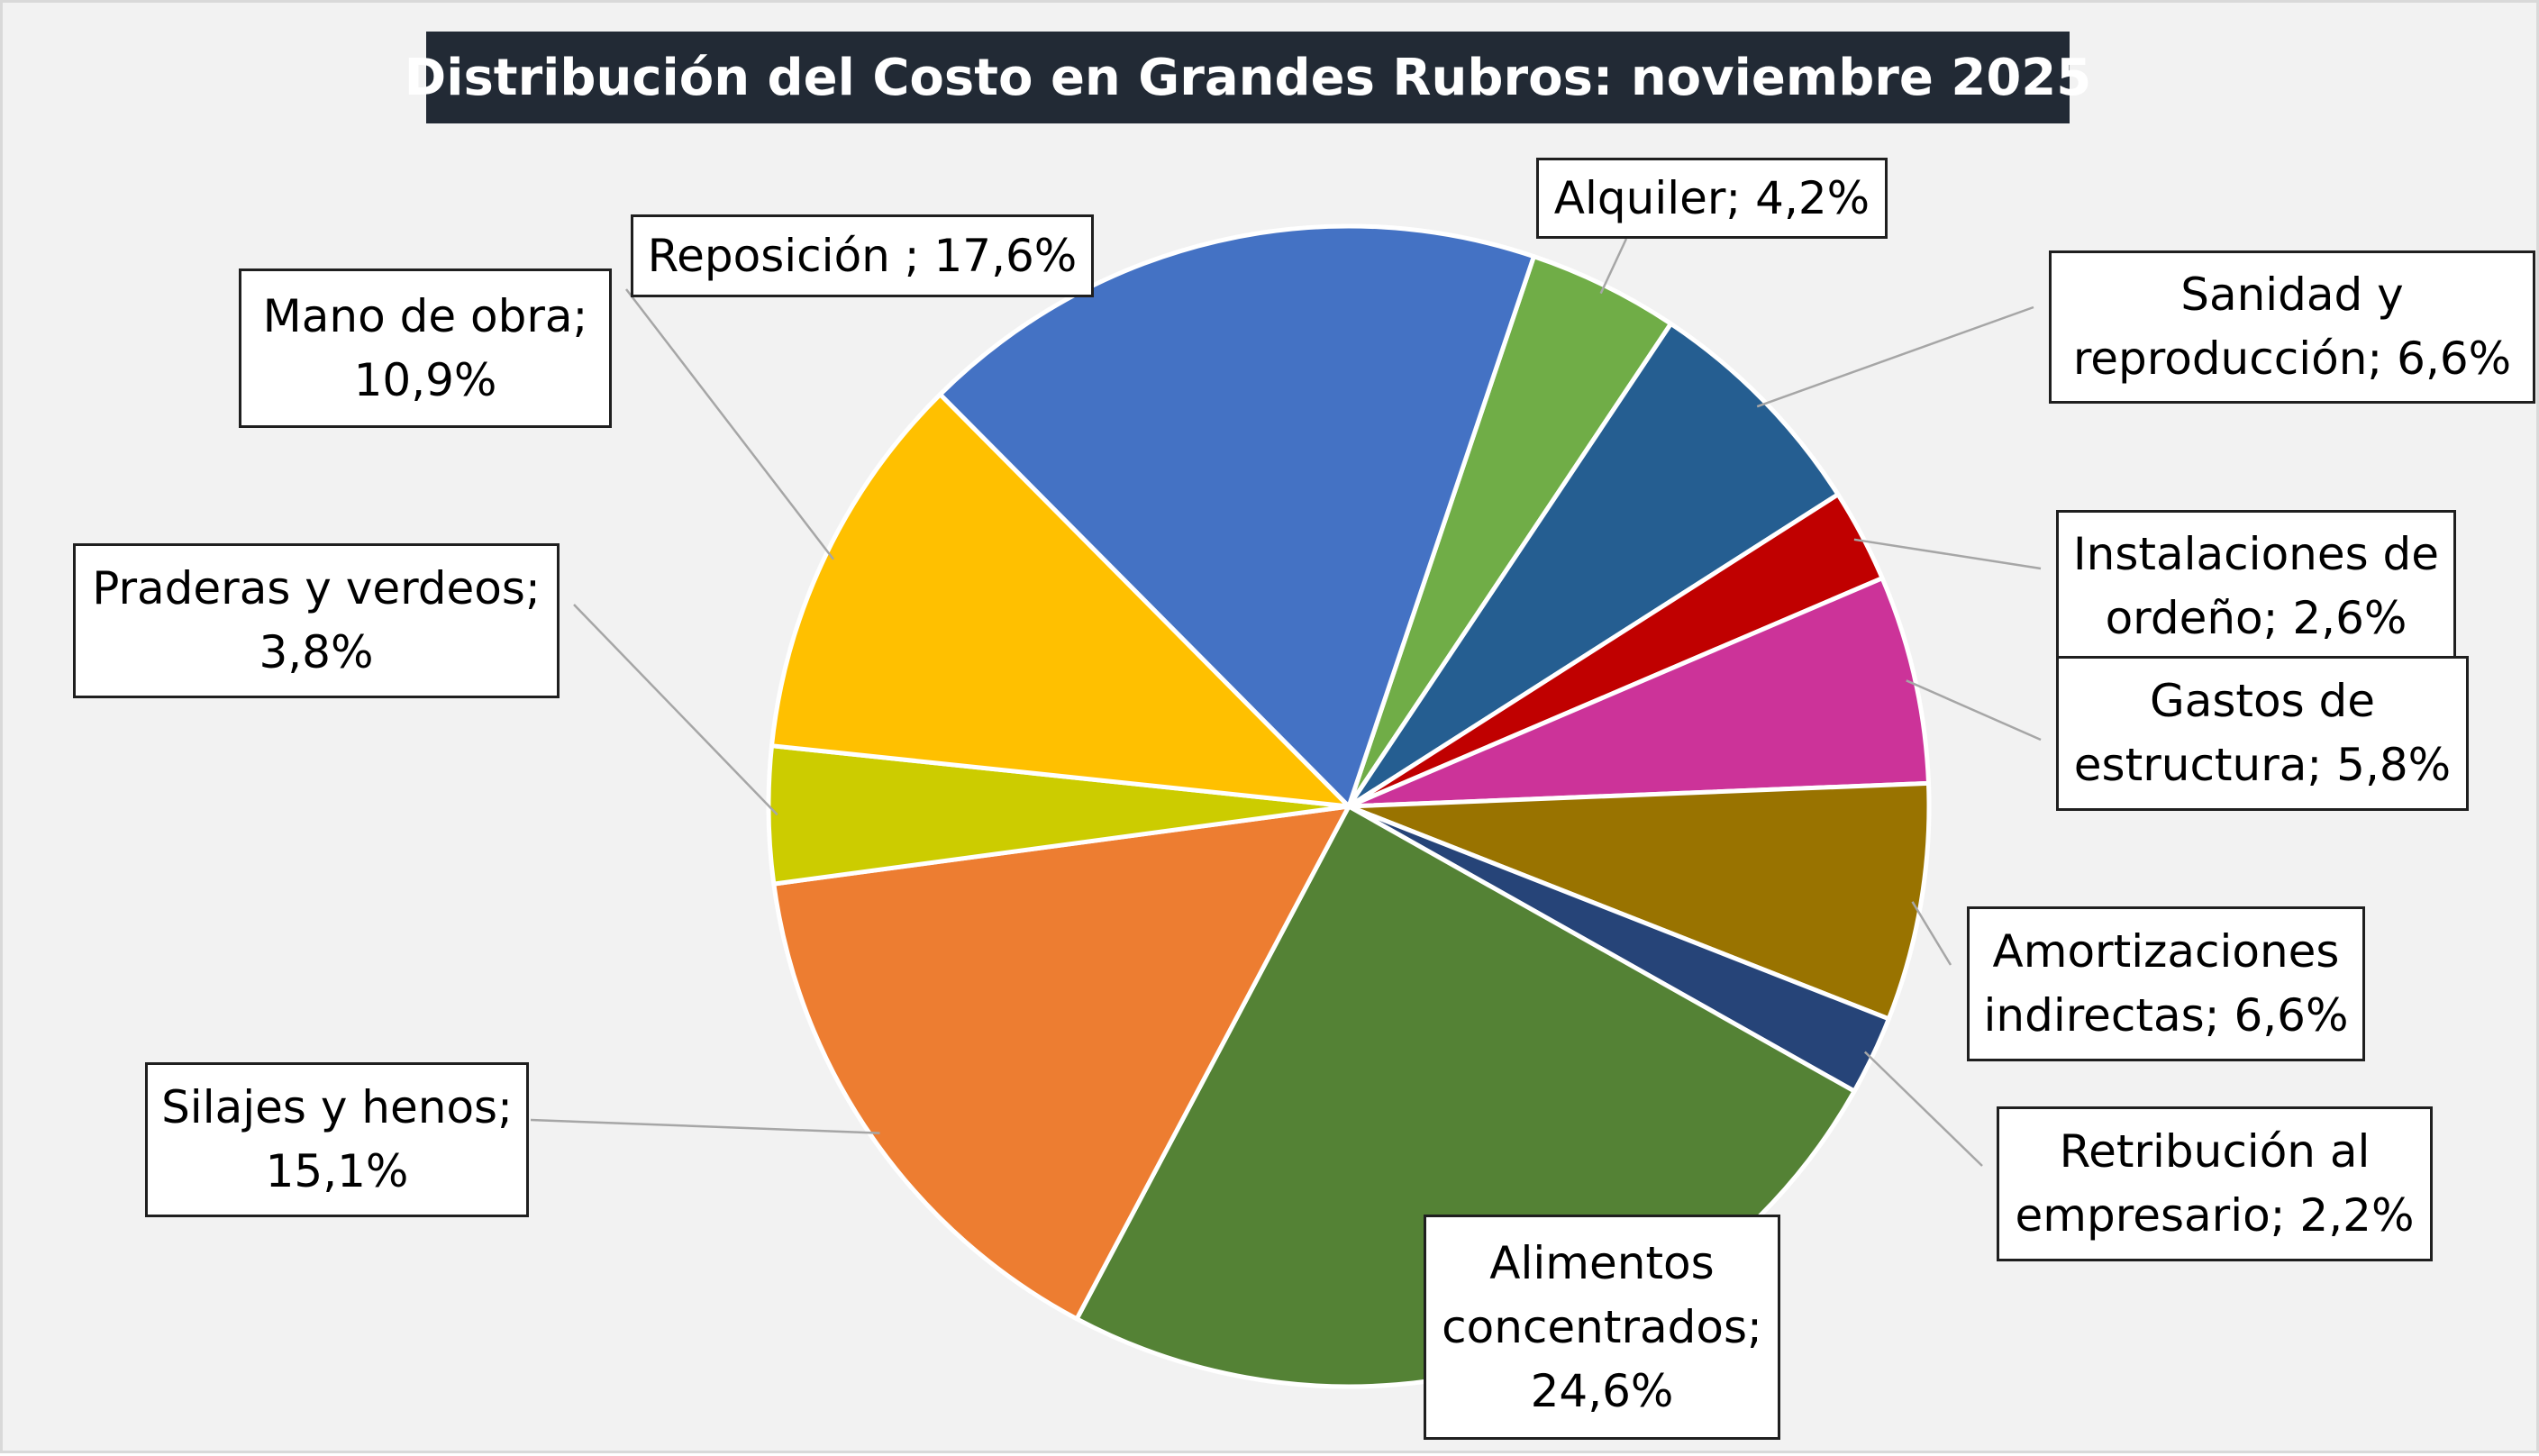 This screenshot has height=1456, width=2539. Describe the element at coordinates (2263, 734) in the screenshot. I see `data-label-gastos-estructura: Gastos de estructura; 5,8%` at that location.